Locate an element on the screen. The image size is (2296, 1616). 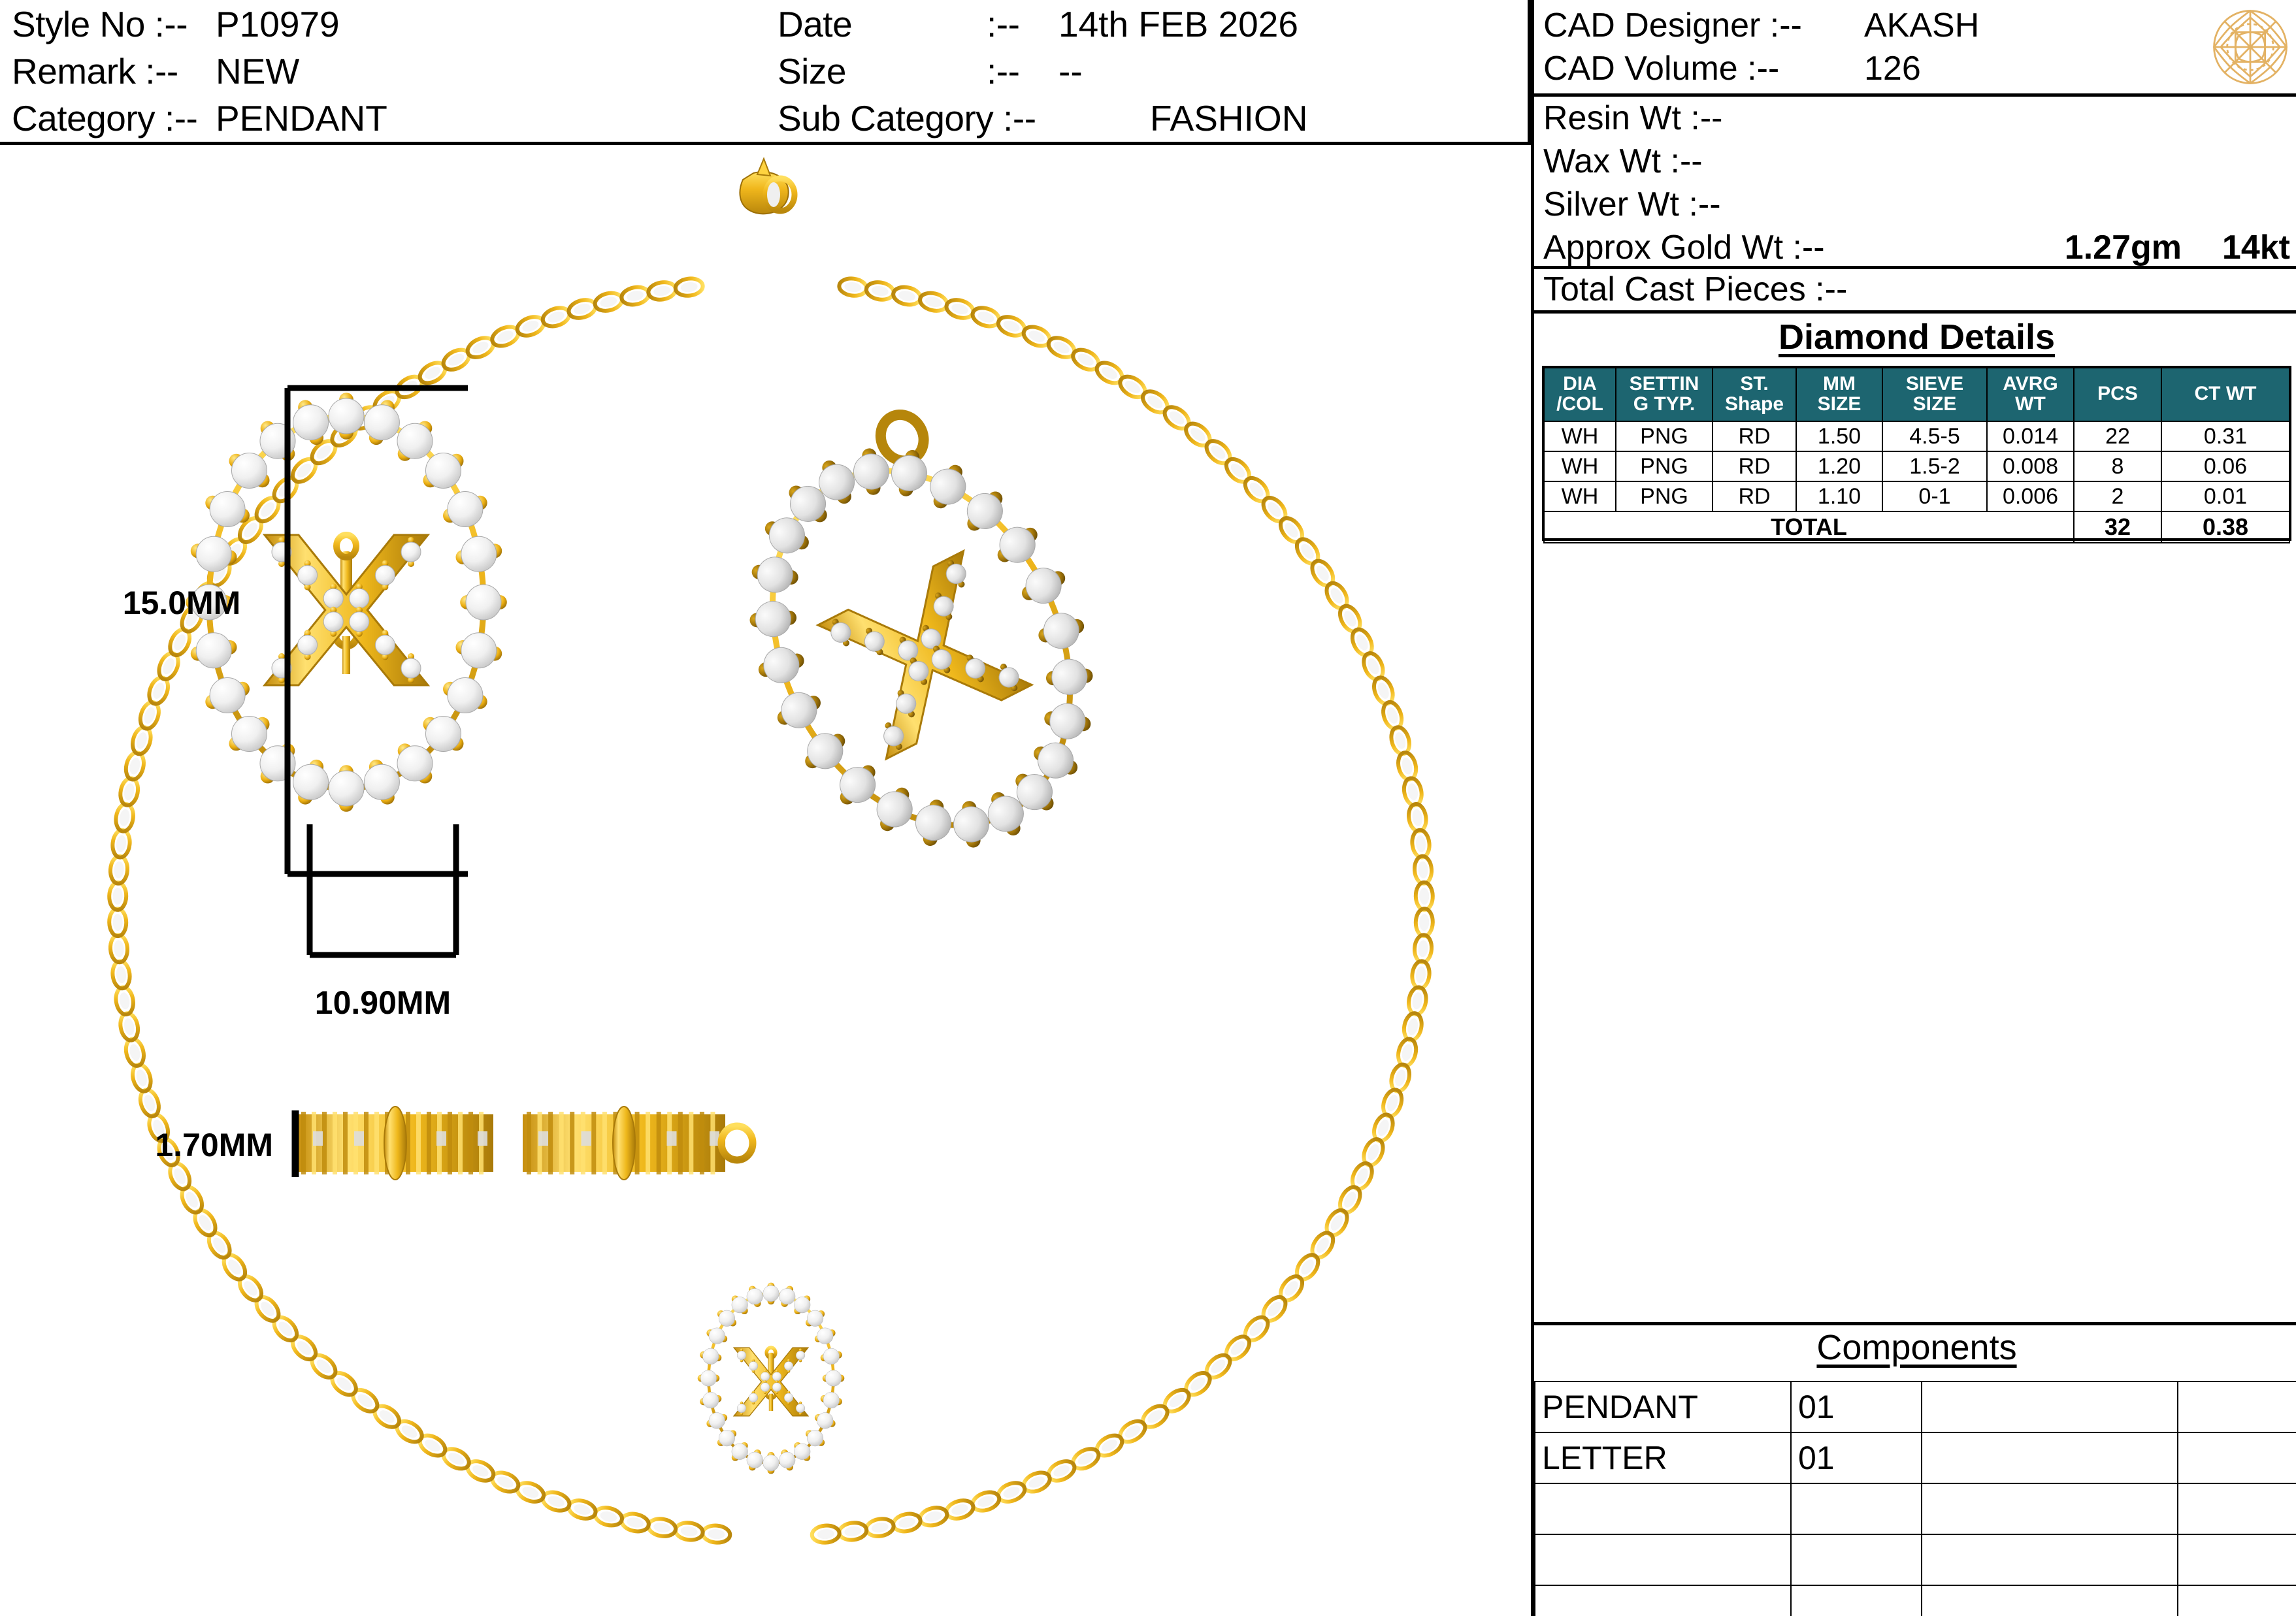
cast-pieces-block: Total Cast Pieces :-- 02 is located at coordinates (1915, 291).